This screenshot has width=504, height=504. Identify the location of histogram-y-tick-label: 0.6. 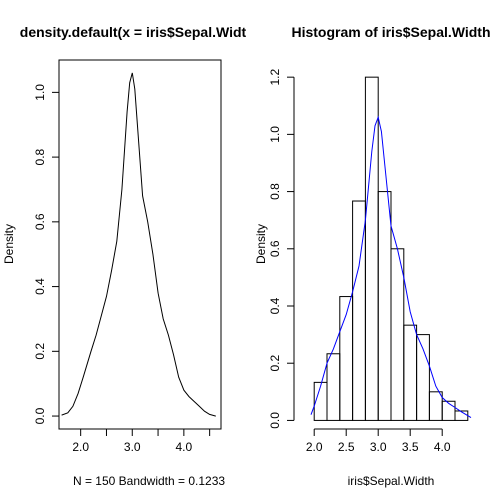
(275, 248).